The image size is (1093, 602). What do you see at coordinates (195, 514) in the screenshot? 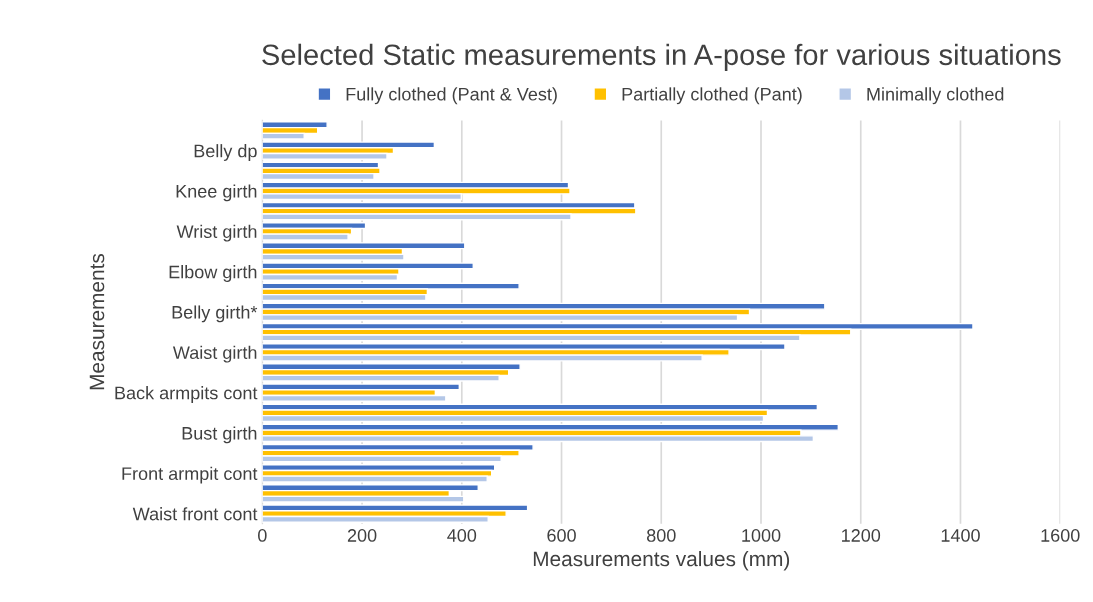
I see `y-tick-label: Waist front cont` at bounding box center [195, 514].